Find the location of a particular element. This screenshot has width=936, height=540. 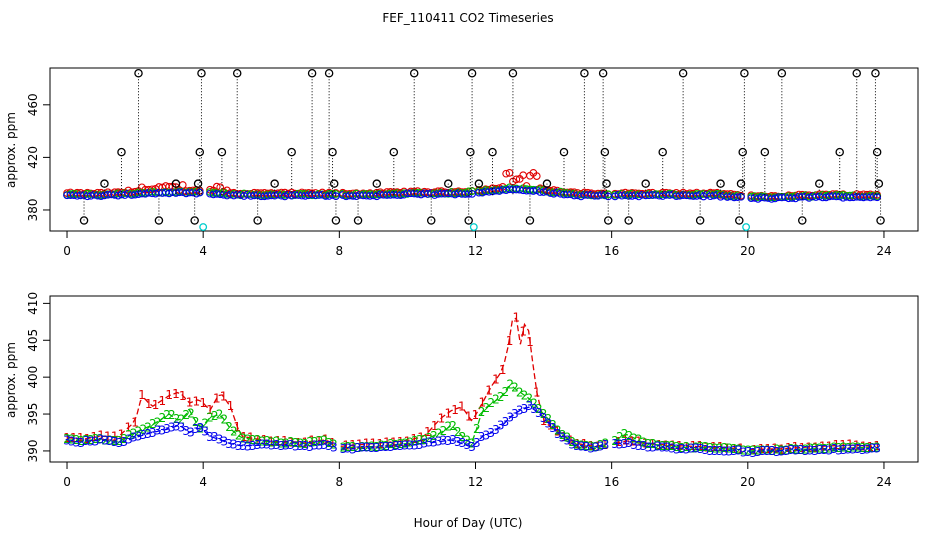

bottom-x-tick-label: 24 is located at coordinates (883, 482).